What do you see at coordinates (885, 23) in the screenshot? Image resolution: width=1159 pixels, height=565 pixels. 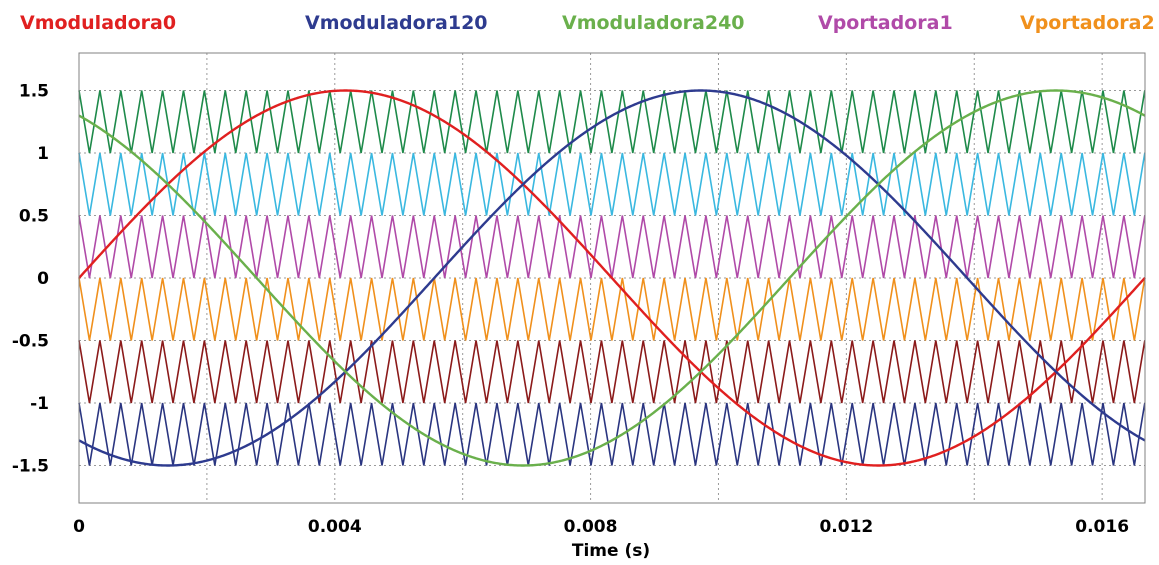 I see `legend-vportadora1: Vportadora1` at bounding box center [885, 23].